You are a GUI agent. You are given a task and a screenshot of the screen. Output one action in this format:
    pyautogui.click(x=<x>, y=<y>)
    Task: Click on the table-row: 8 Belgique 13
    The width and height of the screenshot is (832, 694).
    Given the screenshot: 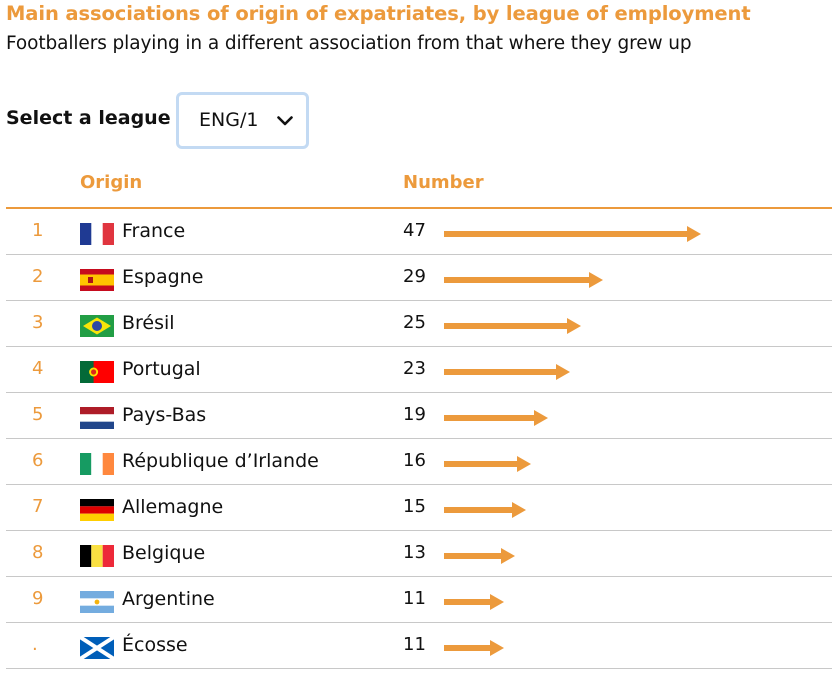 What is the action you would take?
    pyautogui.click(x=419, y=554)
    